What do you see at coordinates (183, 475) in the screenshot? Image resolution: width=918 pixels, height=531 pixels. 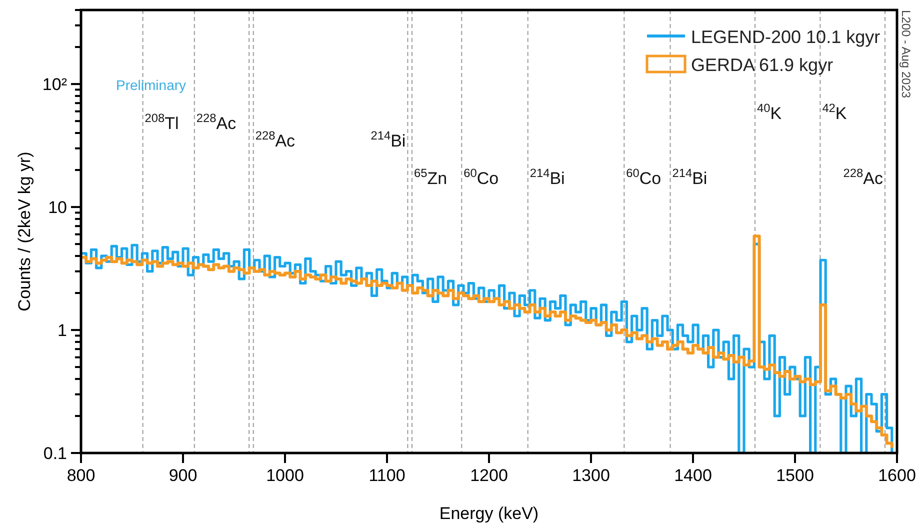 I see `x-tick-label: 900` at bounding box center [183, 475].